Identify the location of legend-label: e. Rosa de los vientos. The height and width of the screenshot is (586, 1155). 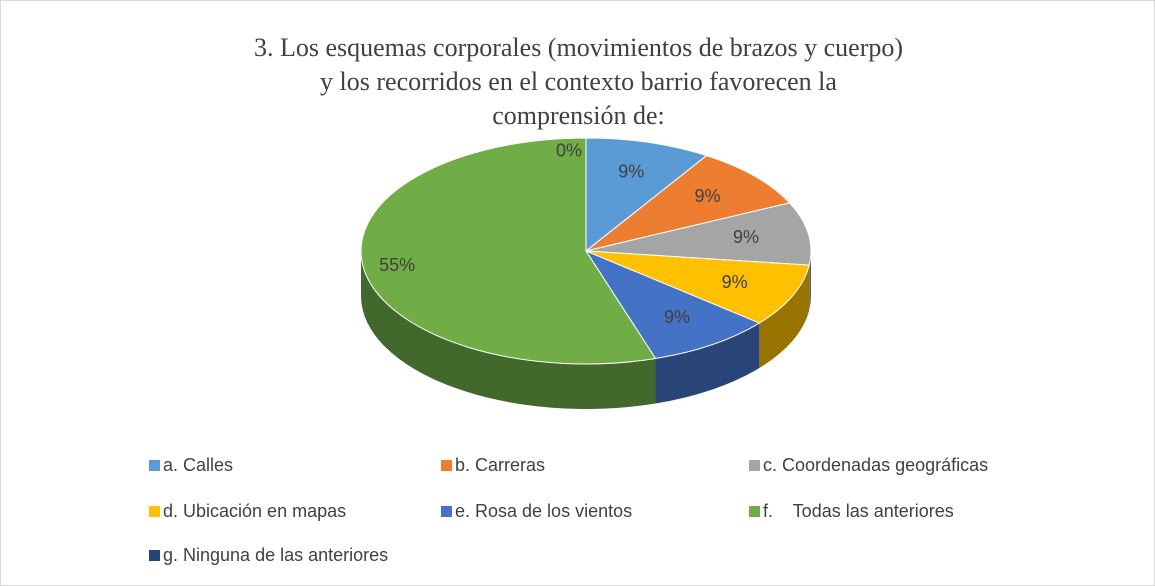
(543, 511).